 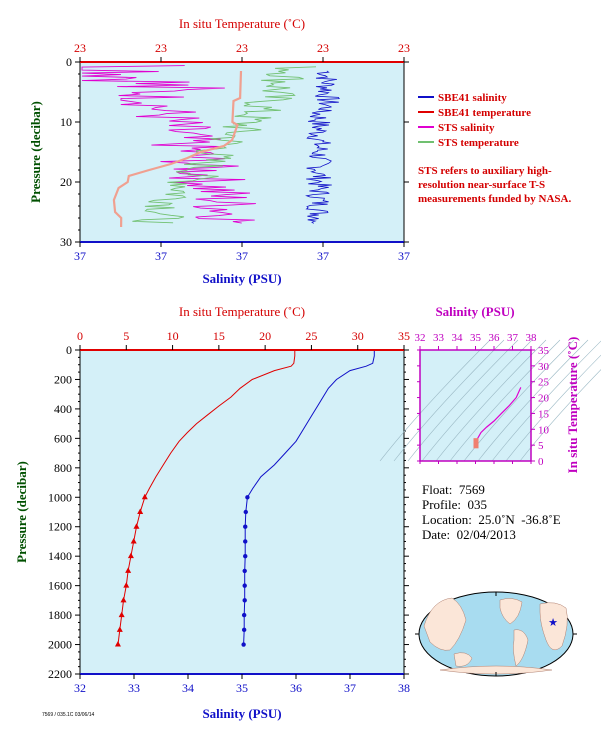 What do you see at coordinates (521, 648) in the screenshot?
I see `map-land-south-america` at bounding box center [521, 648].